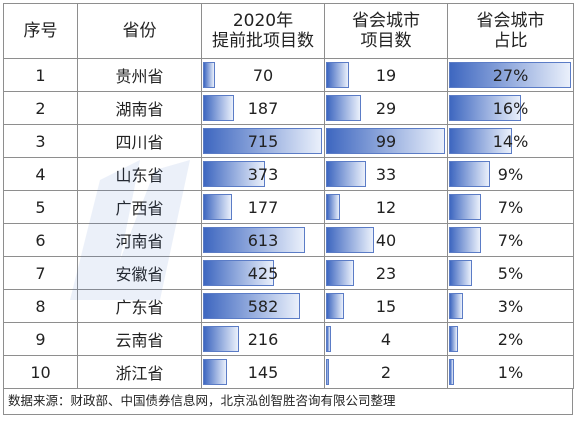 This screenshot has height=426, width=576. Describe the element at coordinates (386, 207) in the screenshot. I see `cell-capital-projects-value: 12` at that location.